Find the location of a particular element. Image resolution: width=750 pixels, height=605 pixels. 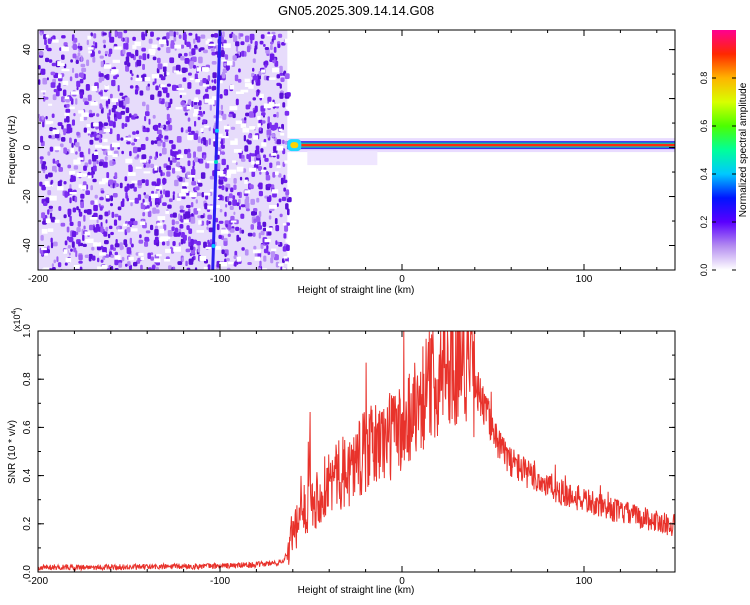

y-tick-label: 0.0 is located at coordinates (27, 572).